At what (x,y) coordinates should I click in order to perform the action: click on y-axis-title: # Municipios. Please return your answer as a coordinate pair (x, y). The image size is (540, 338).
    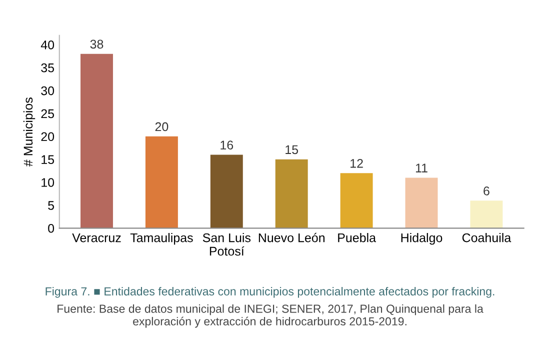
    Looking at the image, I should click on (29, 132).